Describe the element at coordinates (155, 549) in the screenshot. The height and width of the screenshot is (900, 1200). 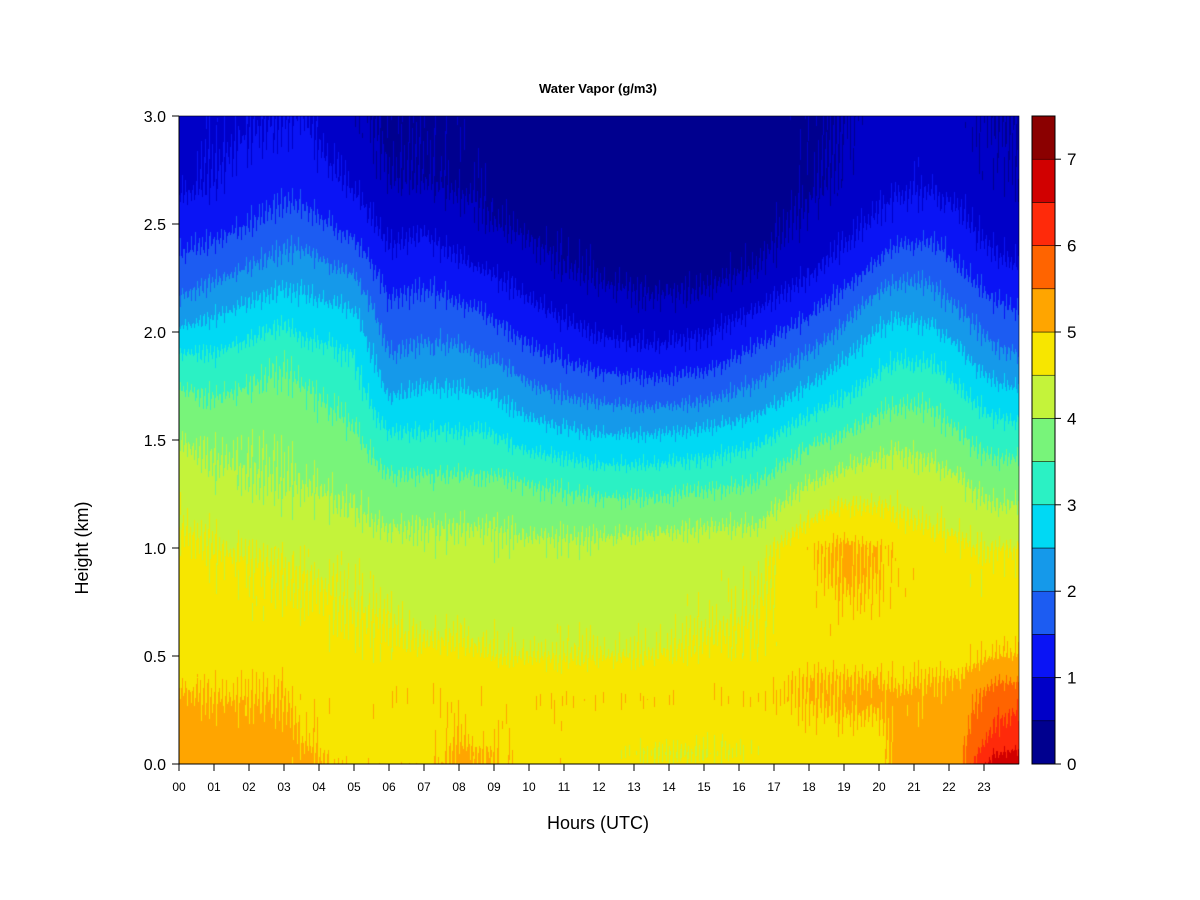
I see `y-tick-label: 1.0` at that location.